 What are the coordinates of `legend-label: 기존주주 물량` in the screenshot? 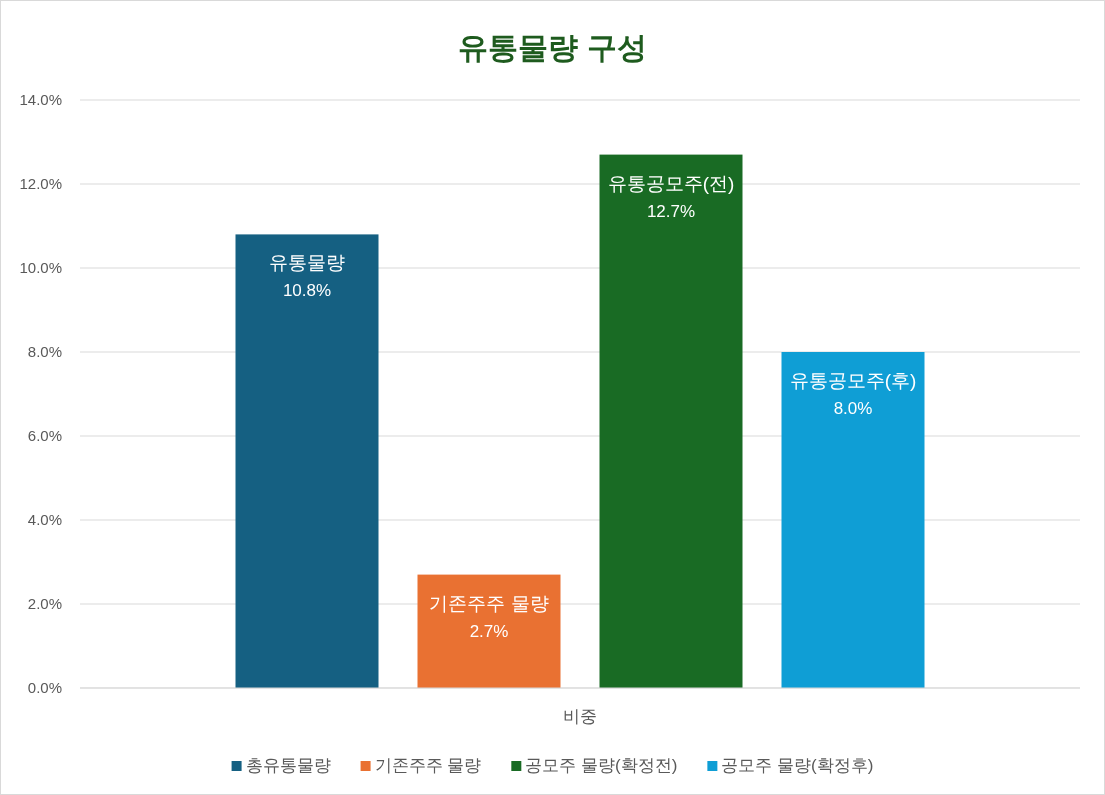 It's located at (428, 765).